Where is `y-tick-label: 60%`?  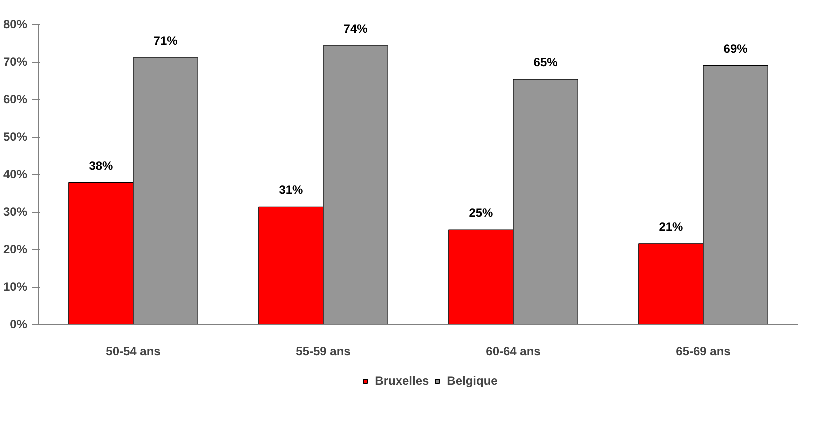 y-tick-label: 60% is located at coordinates (15, 99).